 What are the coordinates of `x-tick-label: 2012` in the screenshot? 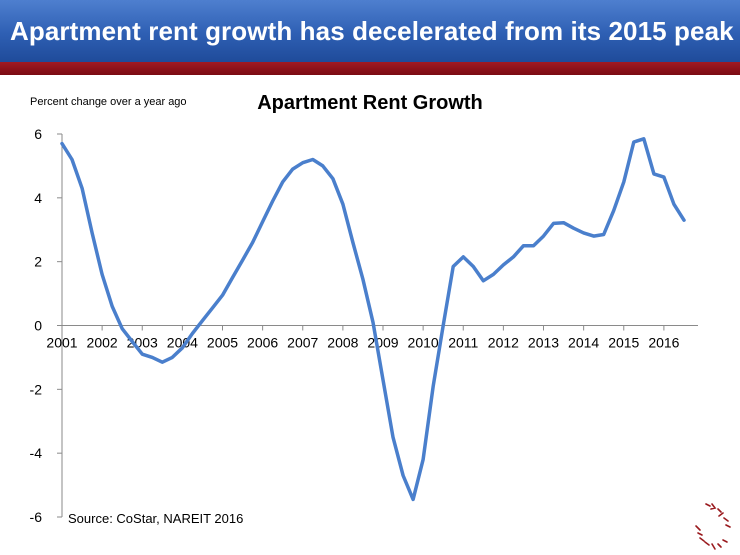 It's located at (503, 343).